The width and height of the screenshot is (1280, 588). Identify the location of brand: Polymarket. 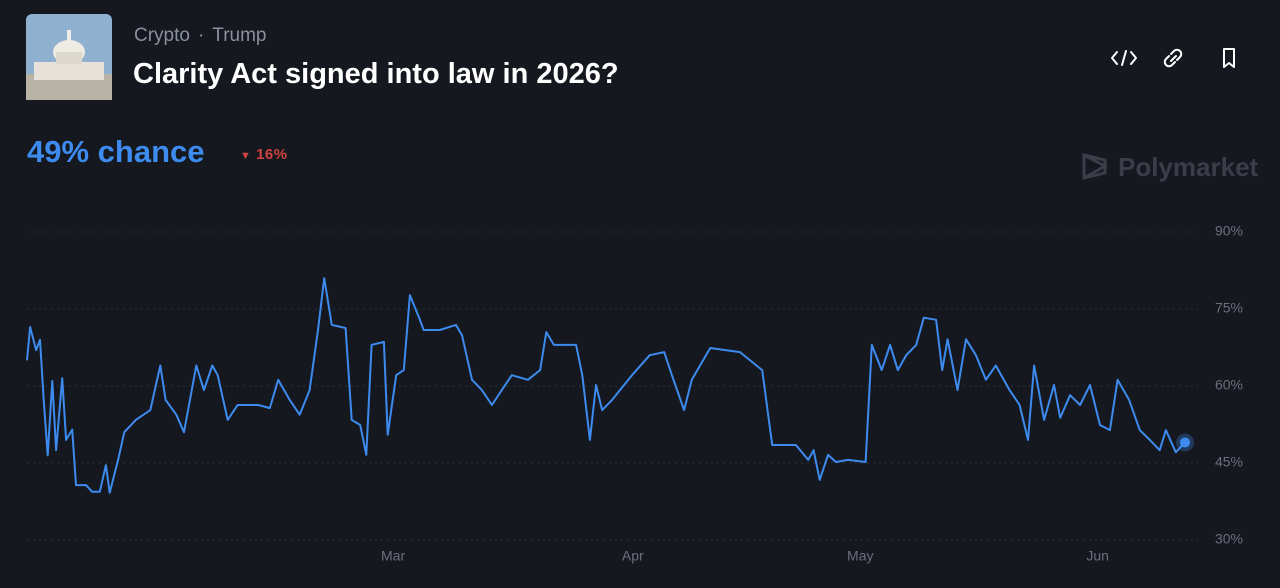
(1188, 167).